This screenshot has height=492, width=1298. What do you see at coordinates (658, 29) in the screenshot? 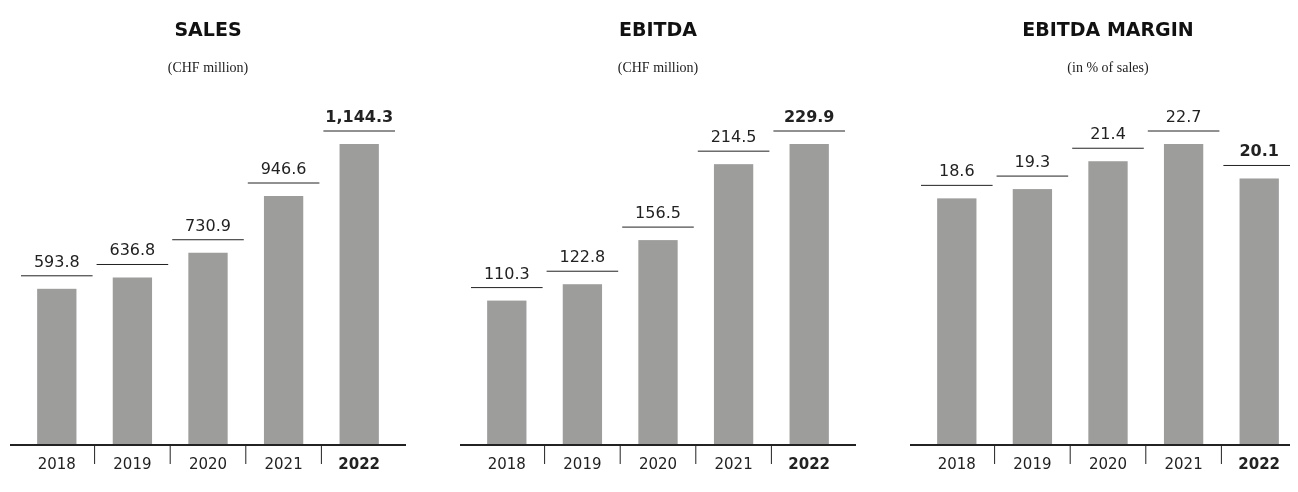
I see `chart-title: EBITDA` at bounding box center [658, 29].